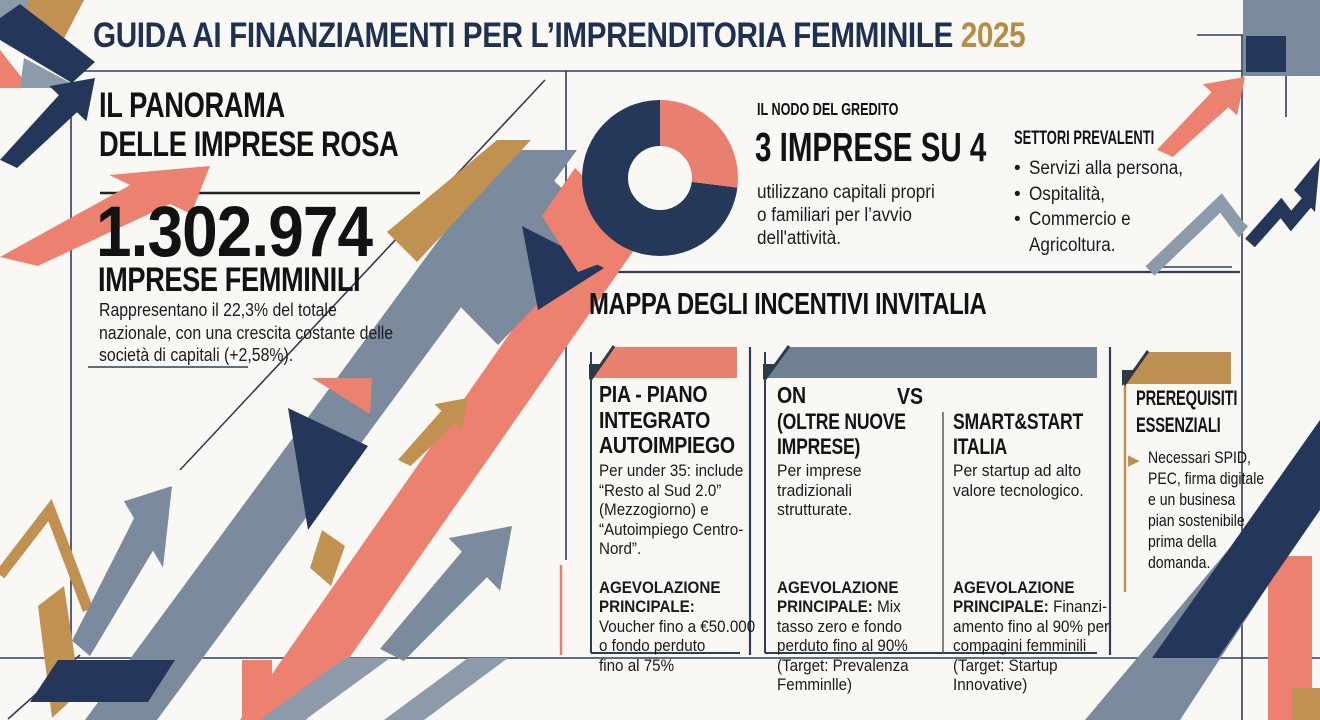  Describe the element at coordinates (871, 147) in the screenshot. I see `credito-stat: 3 IMPRESE SU 4` at that location.